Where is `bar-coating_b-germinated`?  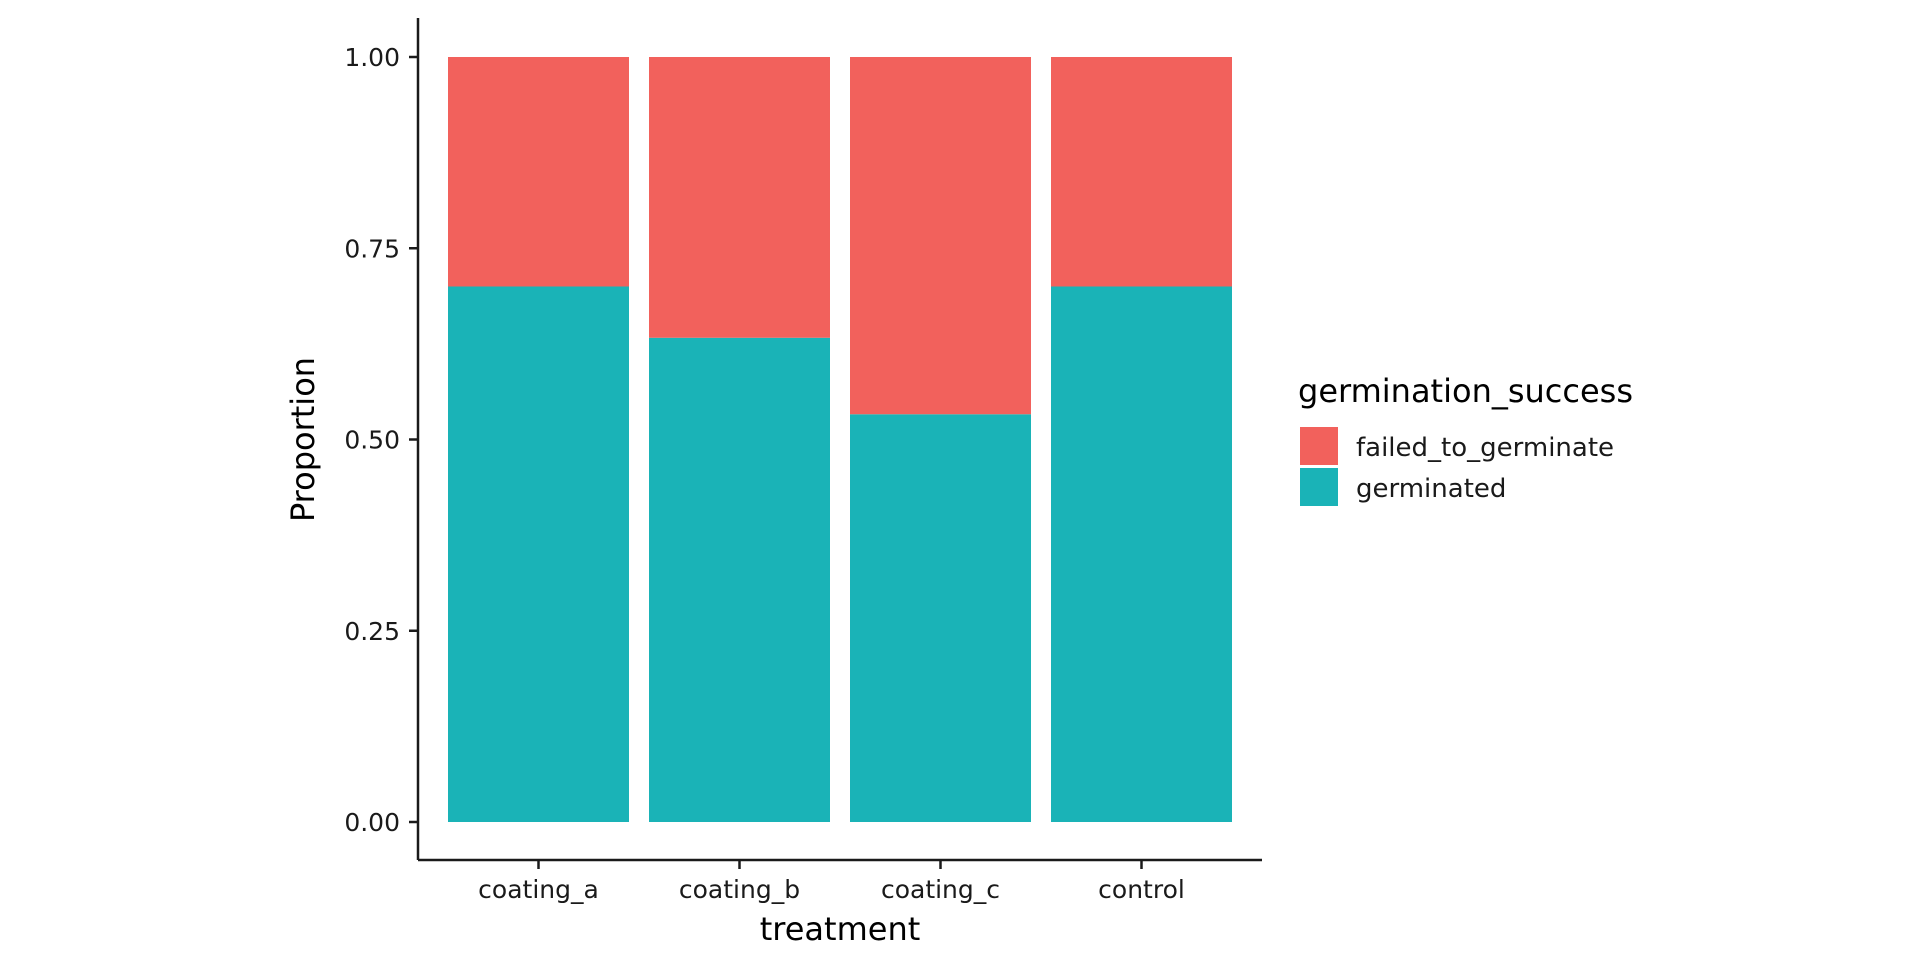
bar-coating_b-germinated is located at coordinates (739, 579).